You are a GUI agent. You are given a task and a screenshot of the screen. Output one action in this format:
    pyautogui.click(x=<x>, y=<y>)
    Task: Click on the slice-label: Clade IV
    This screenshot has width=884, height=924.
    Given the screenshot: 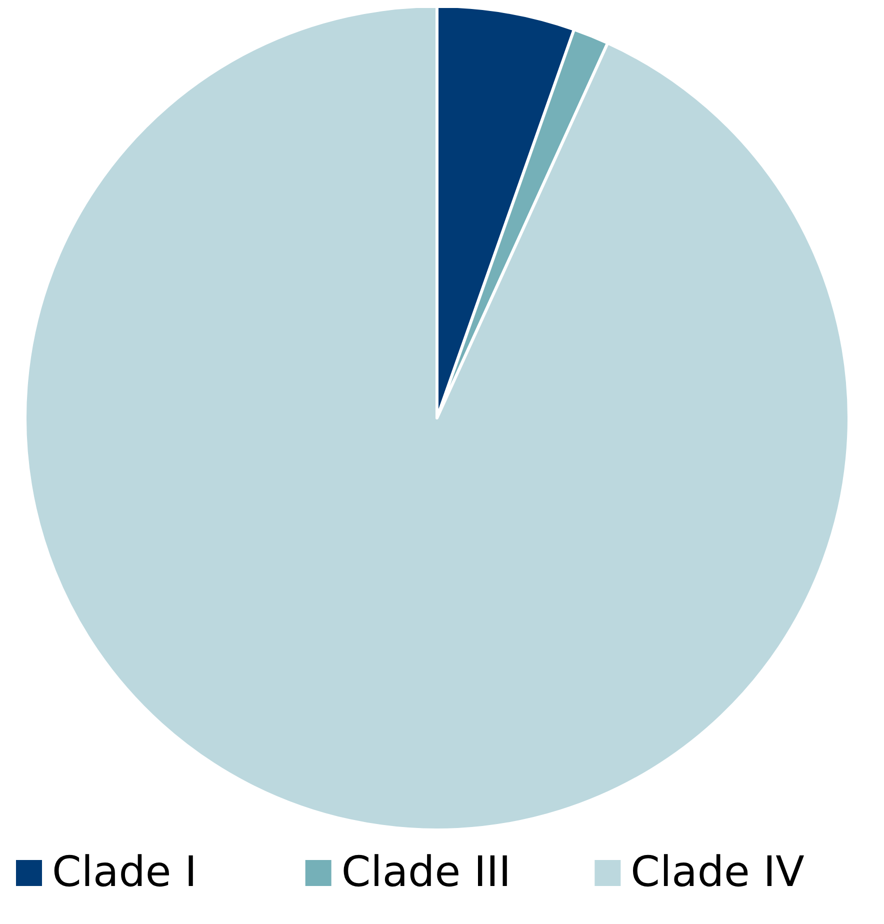 What is the action you would take?
    pyautogui.click(x=717, y=871)
    